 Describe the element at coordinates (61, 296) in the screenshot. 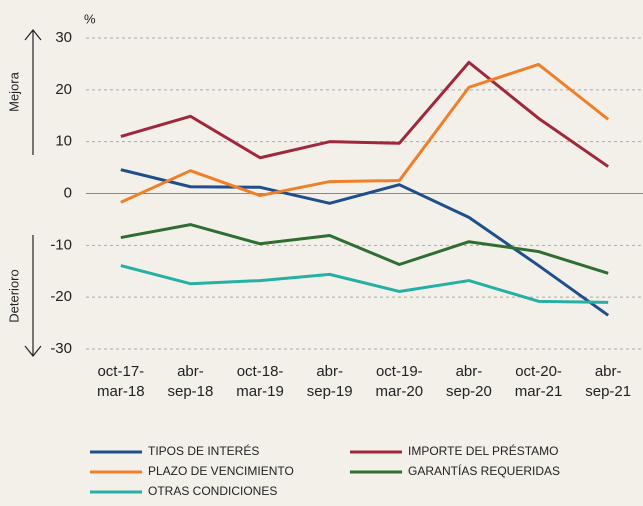

I see `y-tick-label: -20` at that location.